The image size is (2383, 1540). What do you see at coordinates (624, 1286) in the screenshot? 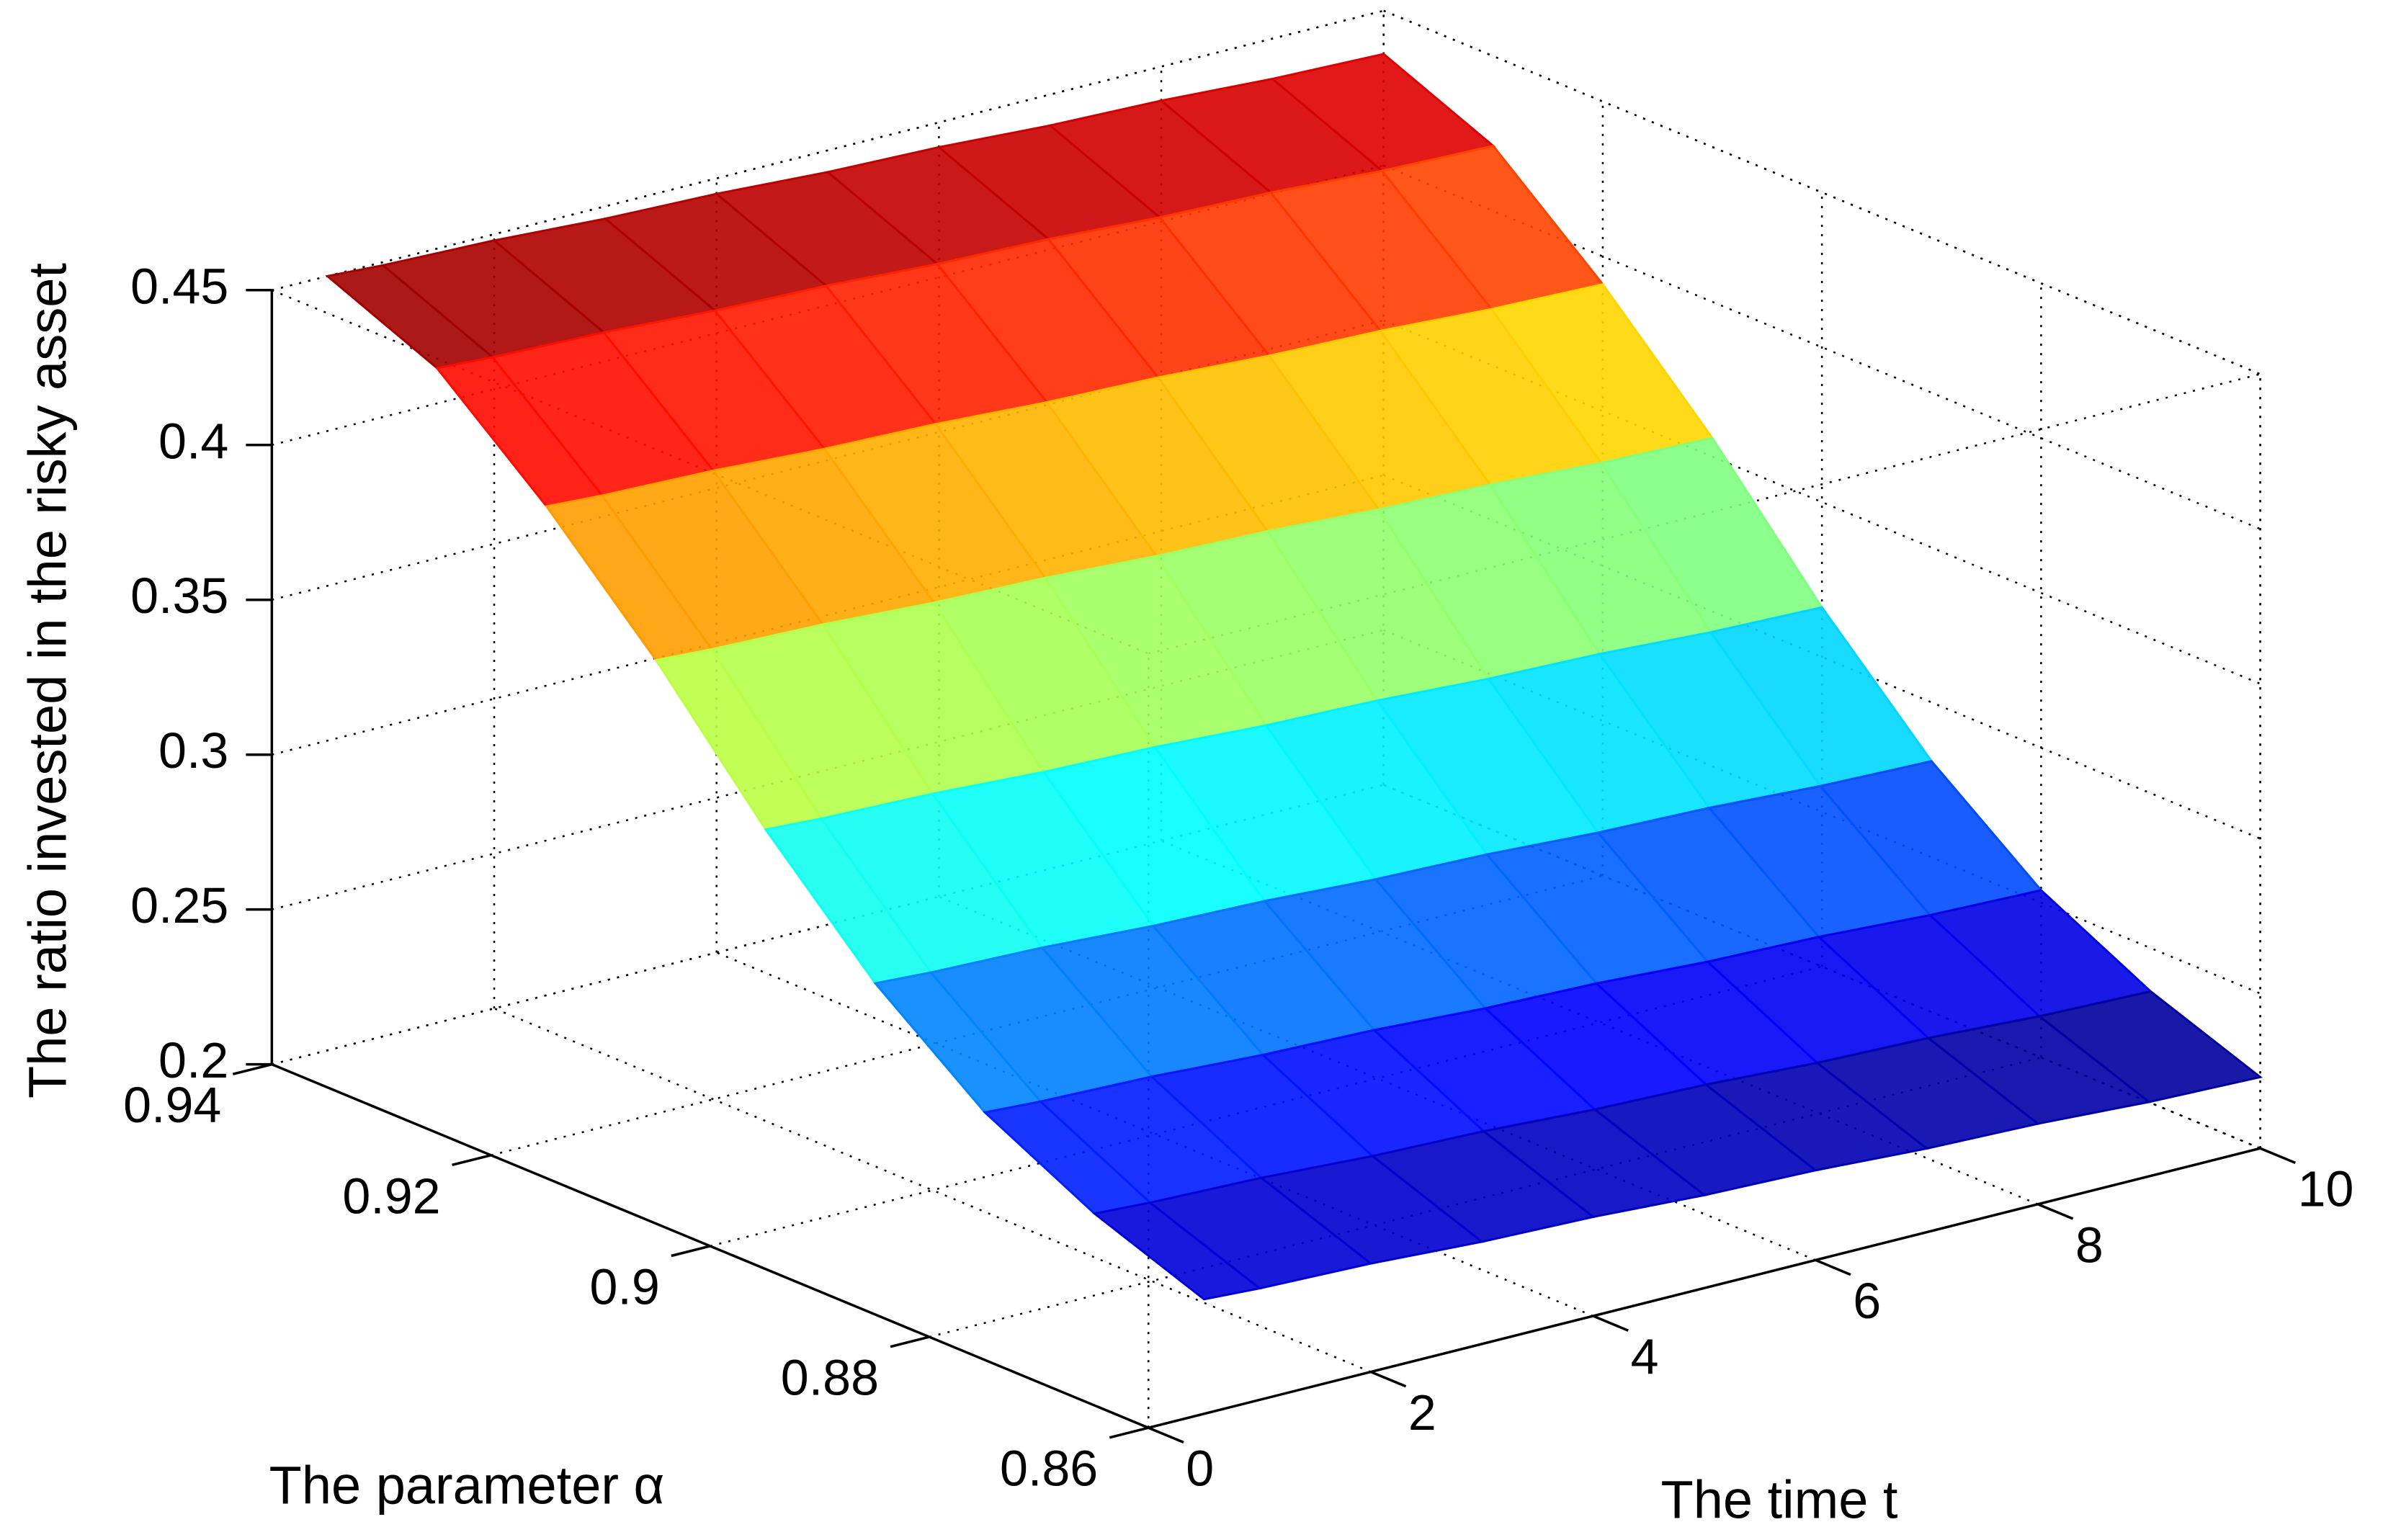
I see `y-tick-label: 0.9` at bounding box center [624, 1286].